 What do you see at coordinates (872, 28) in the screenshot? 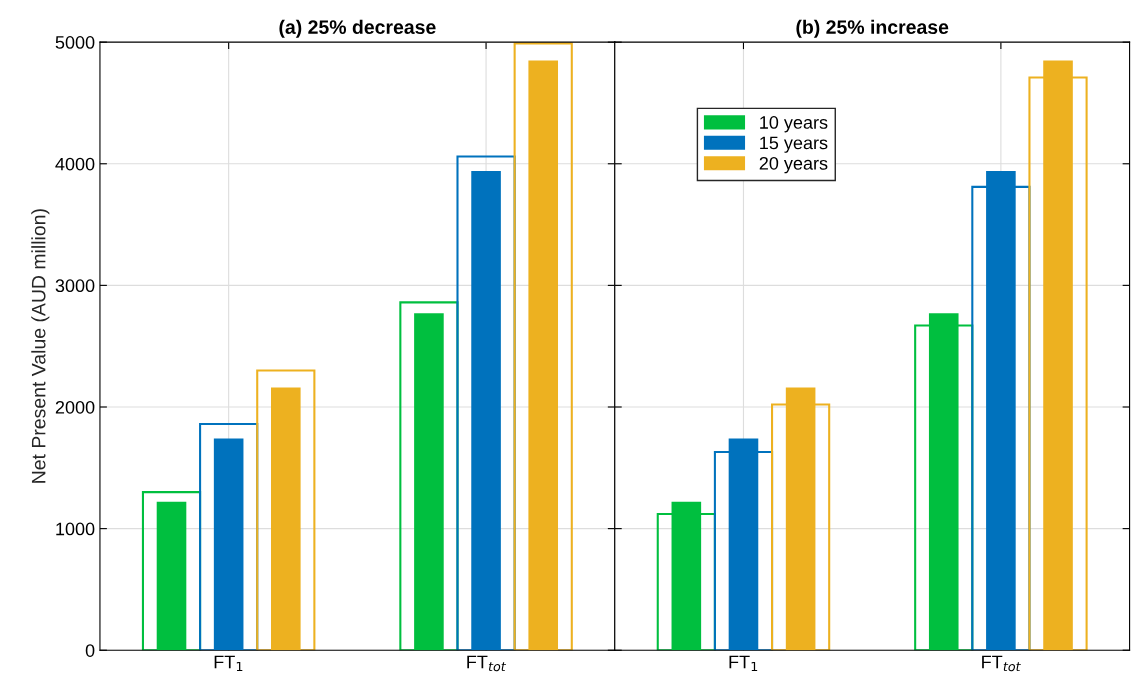
I see `chart-title: (b) 25% increase` at bounding box center [872, 28].